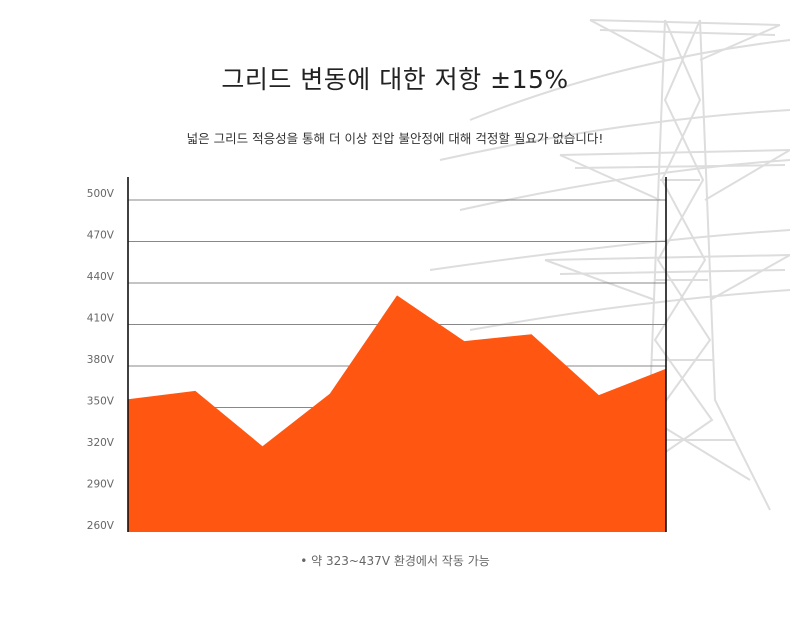  I want to click on y-axis-ticks: 500V 470V 440V 410V 380V 350V 320V 290V 260V, so click(101, 360).